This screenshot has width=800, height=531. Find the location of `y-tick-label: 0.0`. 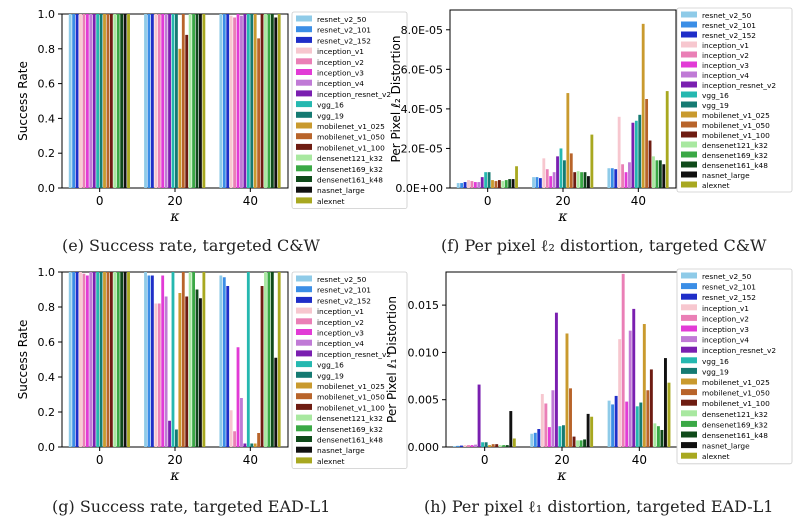

y-tick-label: 0.0 is located at coordinates (47, 188).